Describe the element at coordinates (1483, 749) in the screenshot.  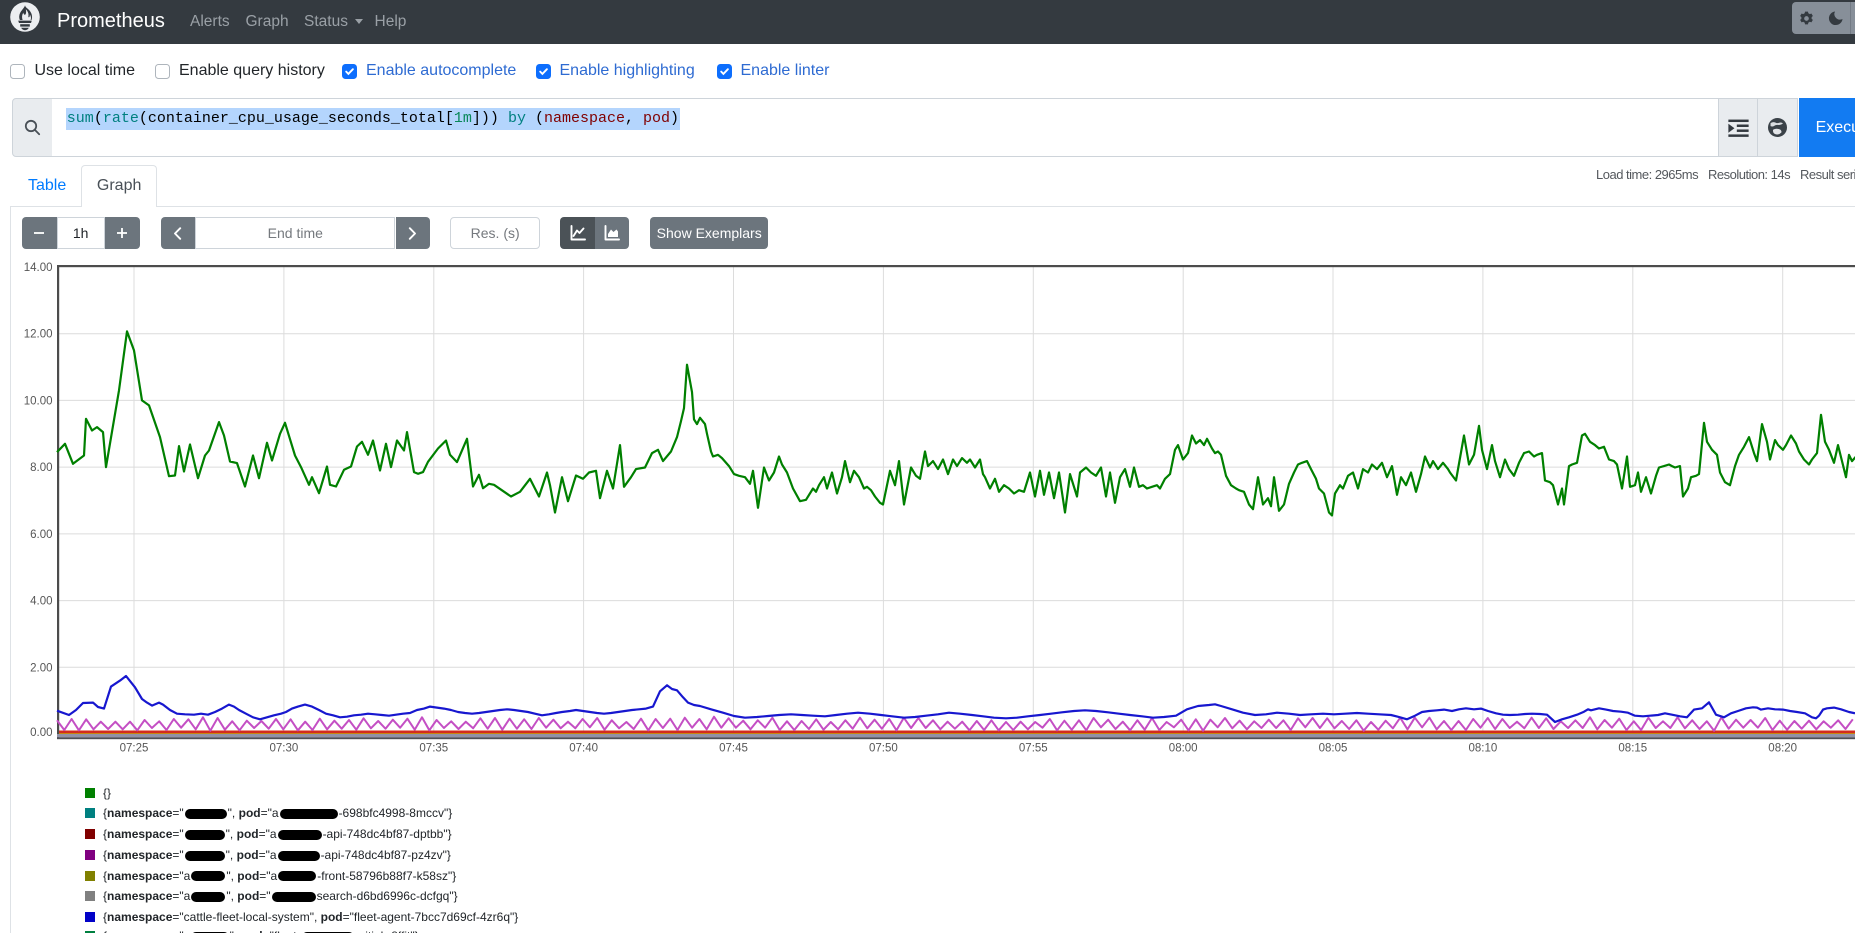
I see `svg-text: 08:10` at that location.